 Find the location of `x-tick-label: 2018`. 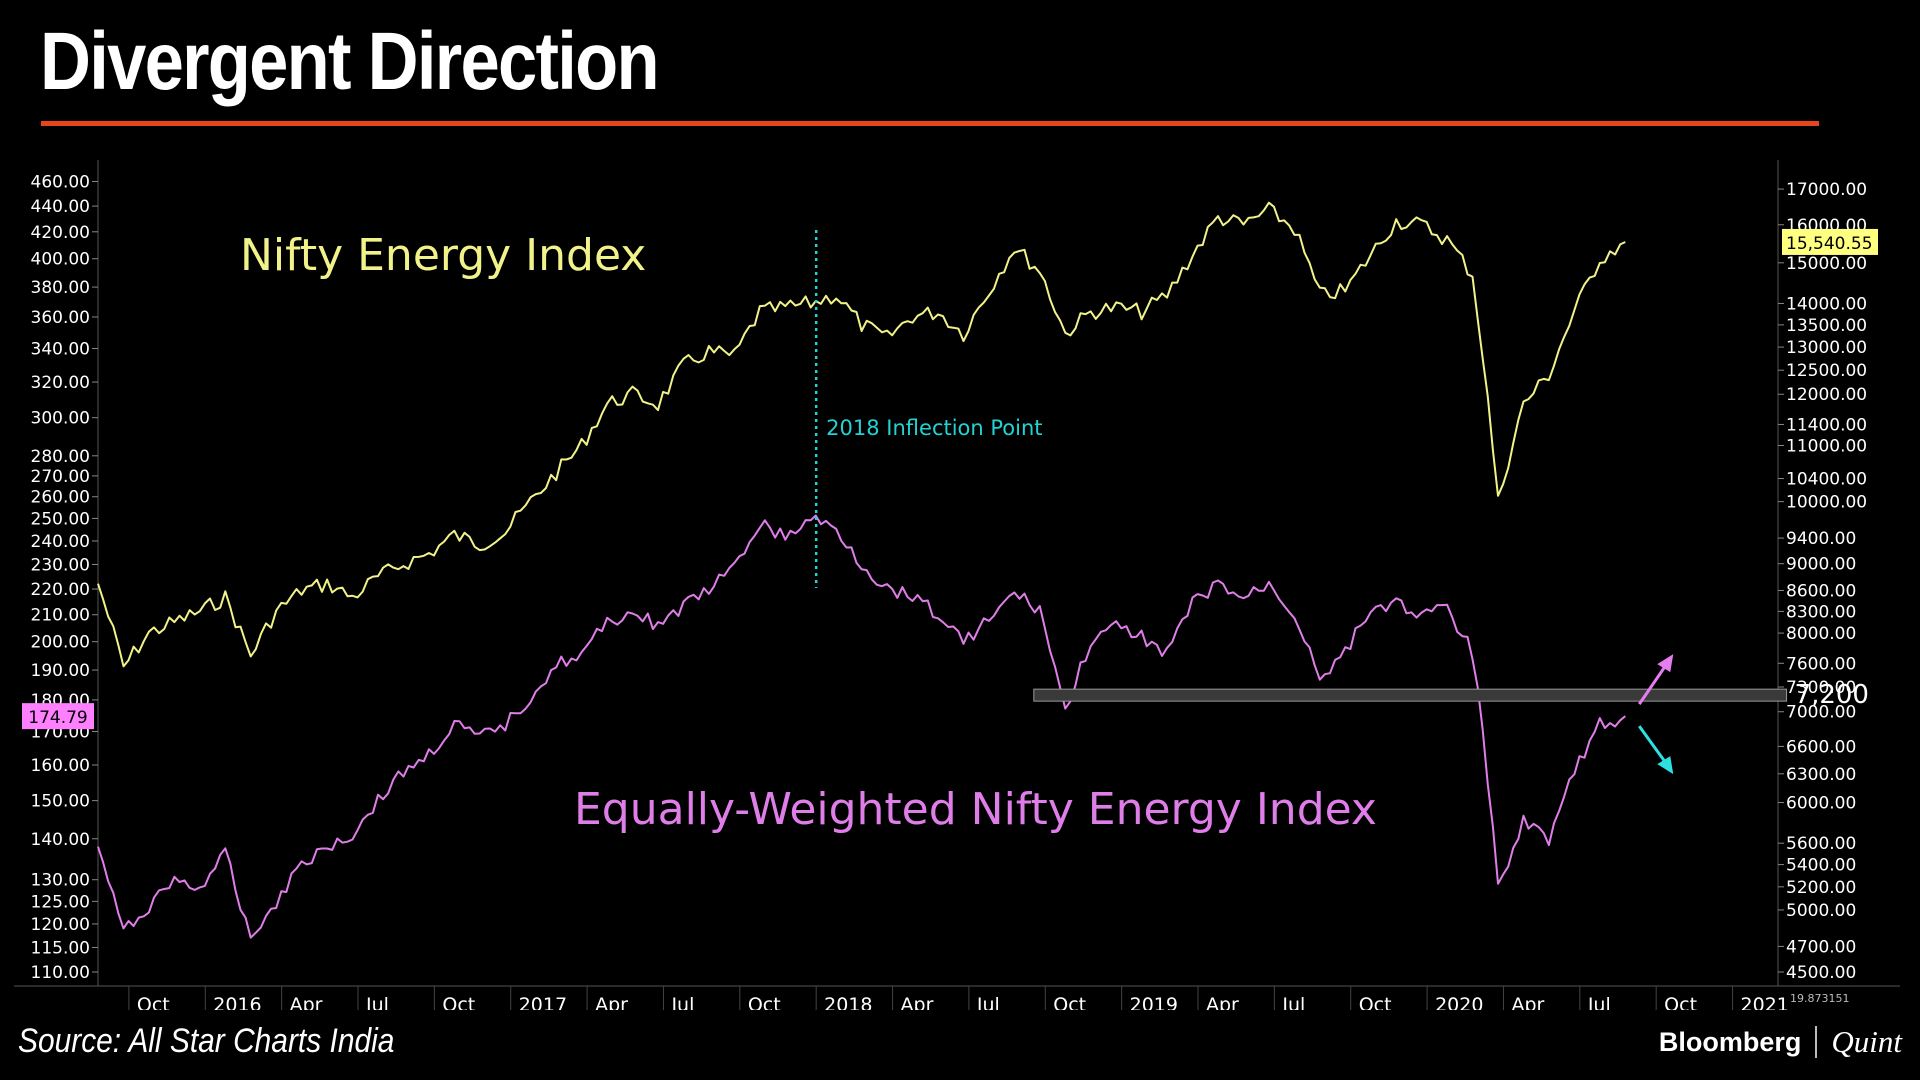

x-tick-label: 2018 is located at coordinates (848, 1002).